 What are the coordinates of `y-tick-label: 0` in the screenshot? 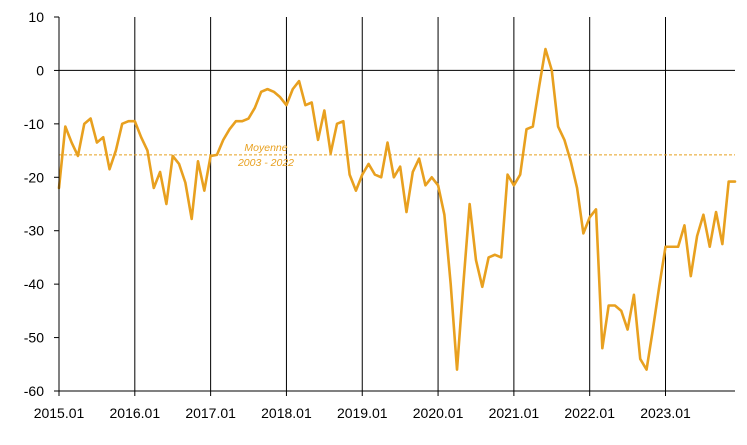 It's located at (40, 70).